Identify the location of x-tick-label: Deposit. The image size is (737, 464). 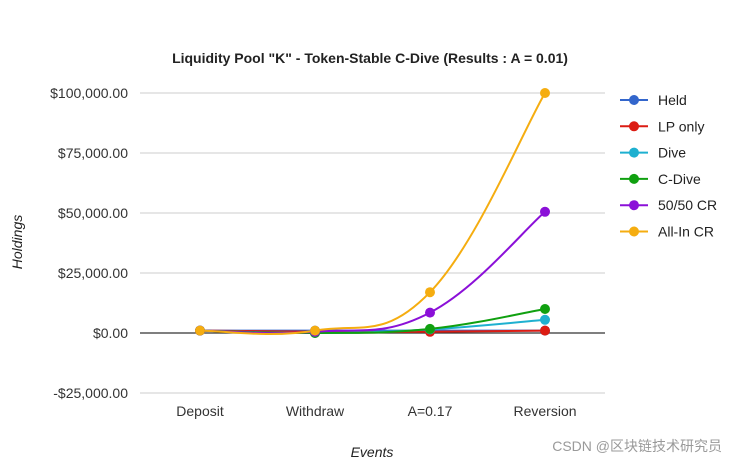
(200, 411).